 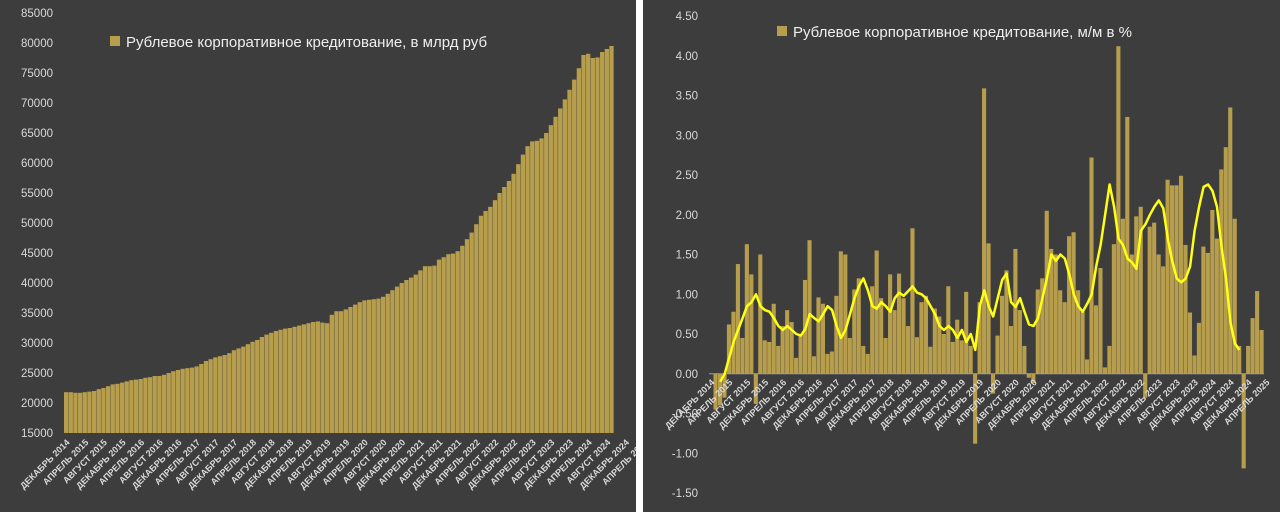 I want to click on y-tick-label: 2.00, so click(x=687, y=216).